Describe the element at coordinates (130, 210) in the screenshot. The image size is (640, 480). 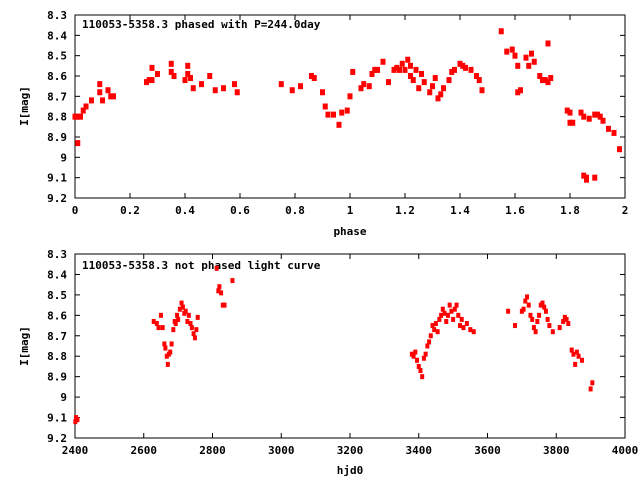
I see `x-tick-label: 0.2` at that location.